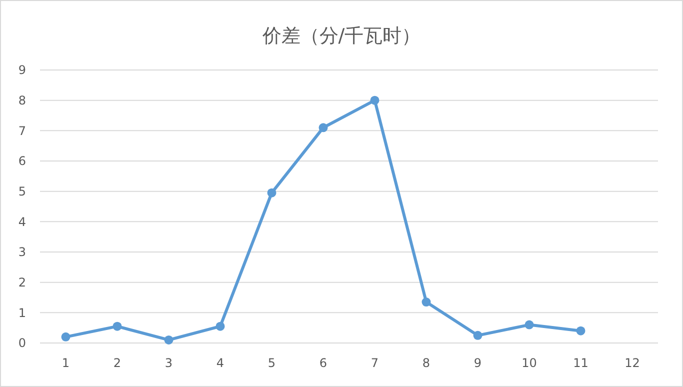 The height and width of the screenshot is (387, 683). What do you see at coordinates (632, 363) in the screenshot?
I see `x-tick-label: 12` at bounding box center [632, 363].